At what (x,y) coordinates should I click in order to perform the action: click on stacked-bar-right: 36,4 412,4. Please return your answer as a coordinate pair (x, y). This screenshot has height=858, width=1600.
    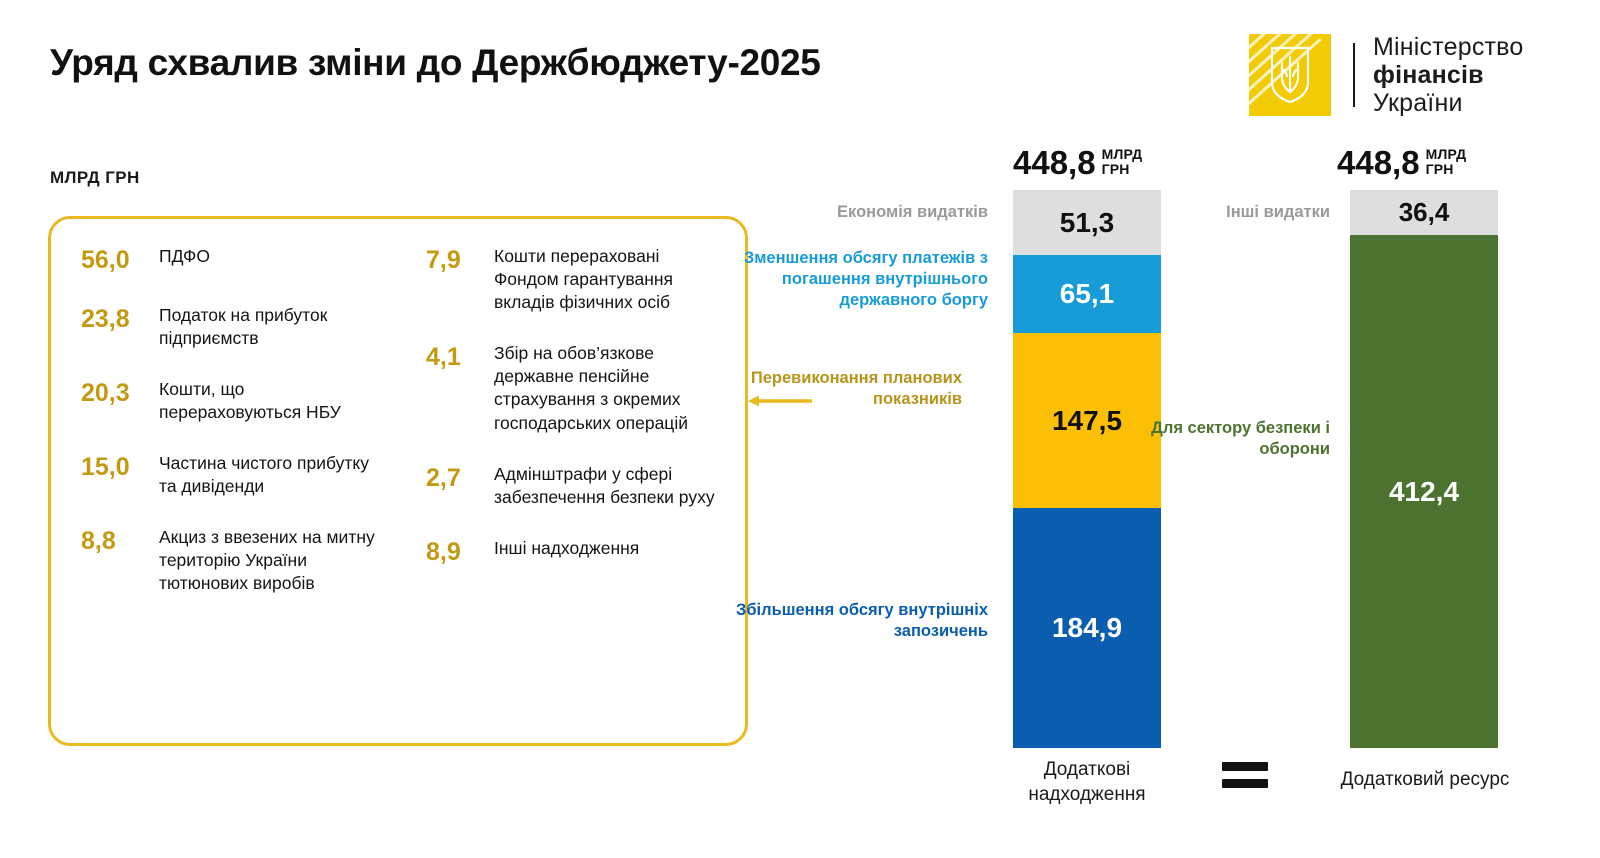
    Looking at the image, I should click on (1424, 469).